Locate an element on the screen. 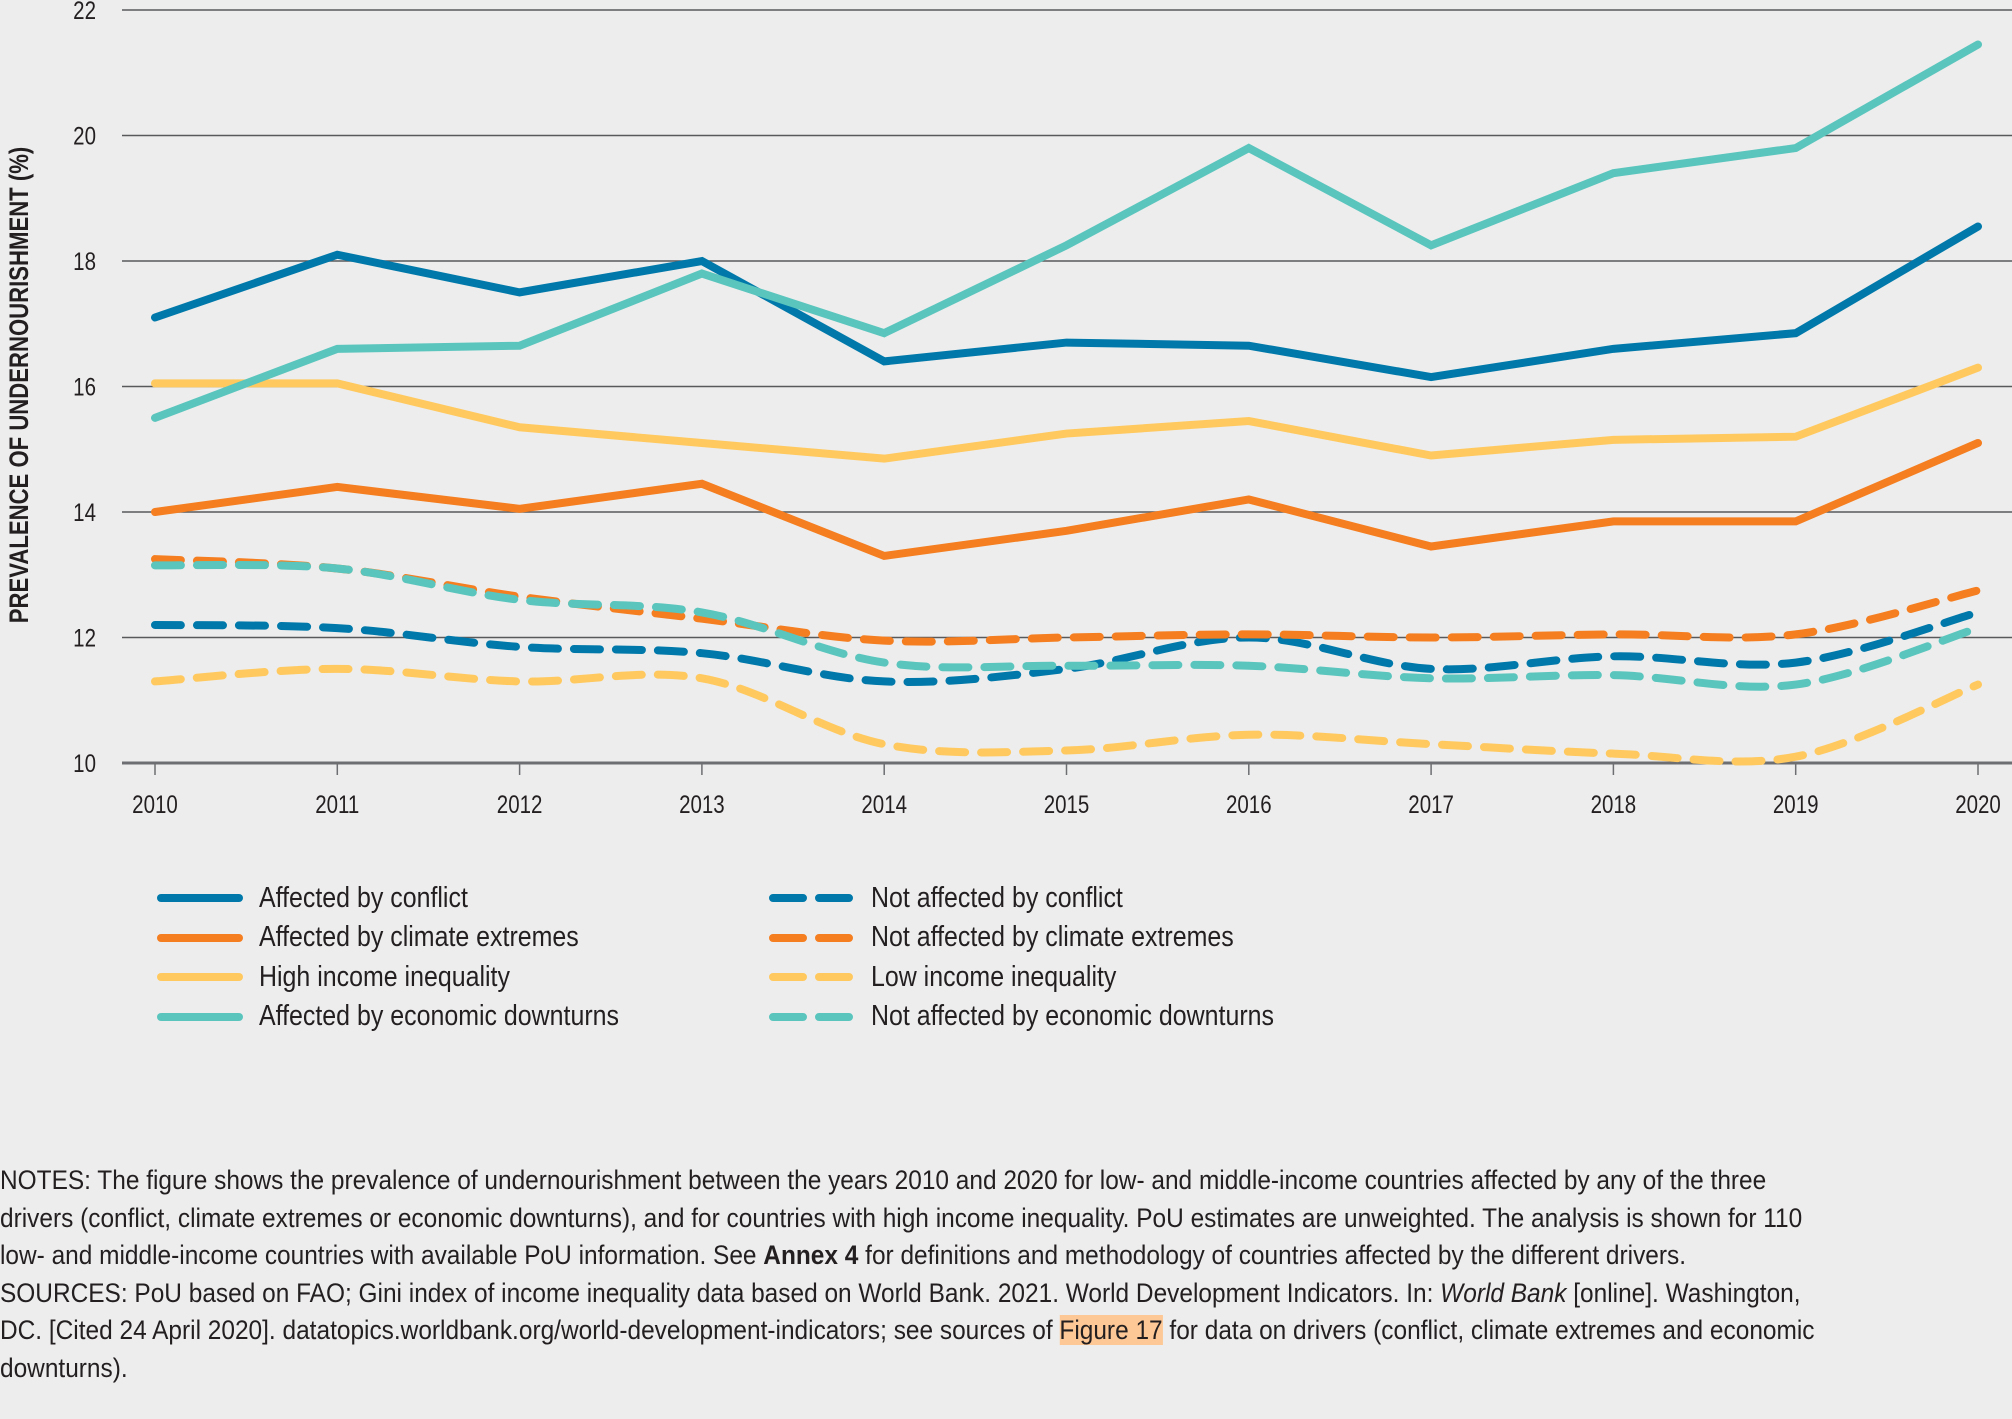  series-line-high-income-inequality is located at coordinates (1066, 413).